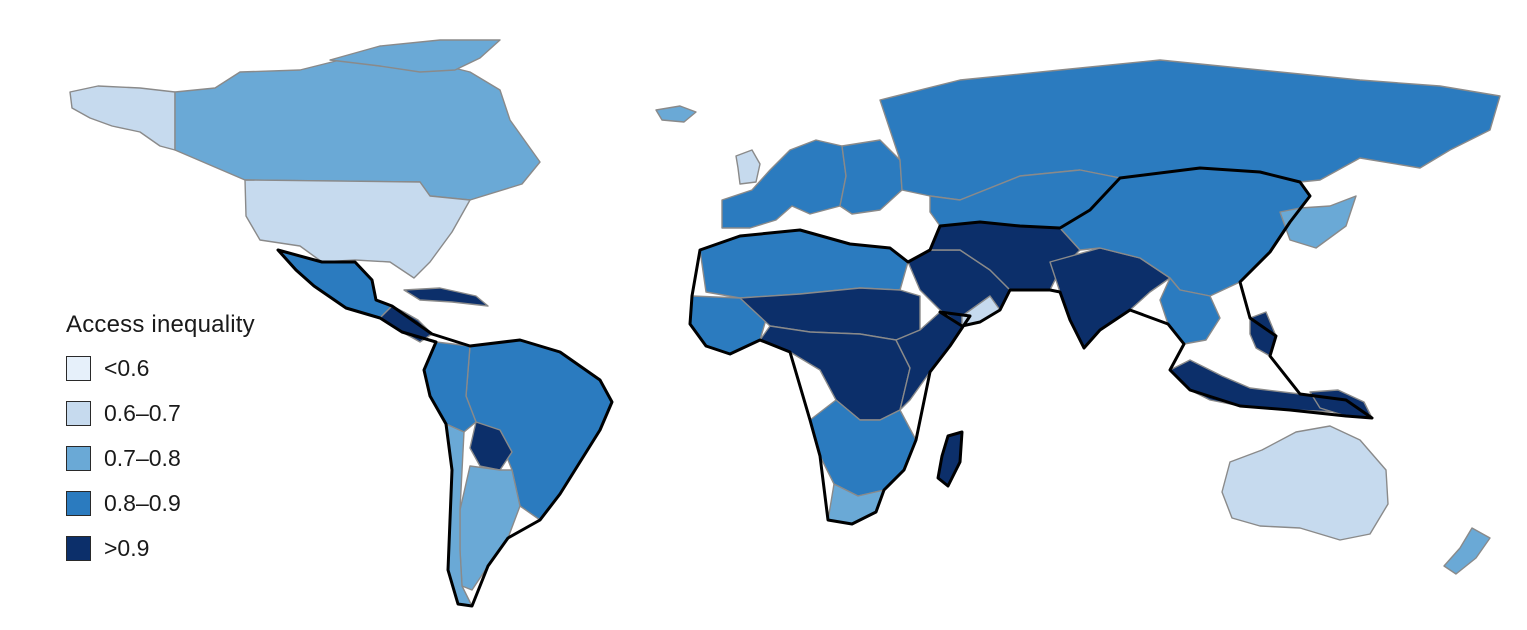 The width and height of the screenshot is (1527, 630). Describe the element at coordinates (1467, 551) in the screenshot. I see `region-new-zealand` at that location.